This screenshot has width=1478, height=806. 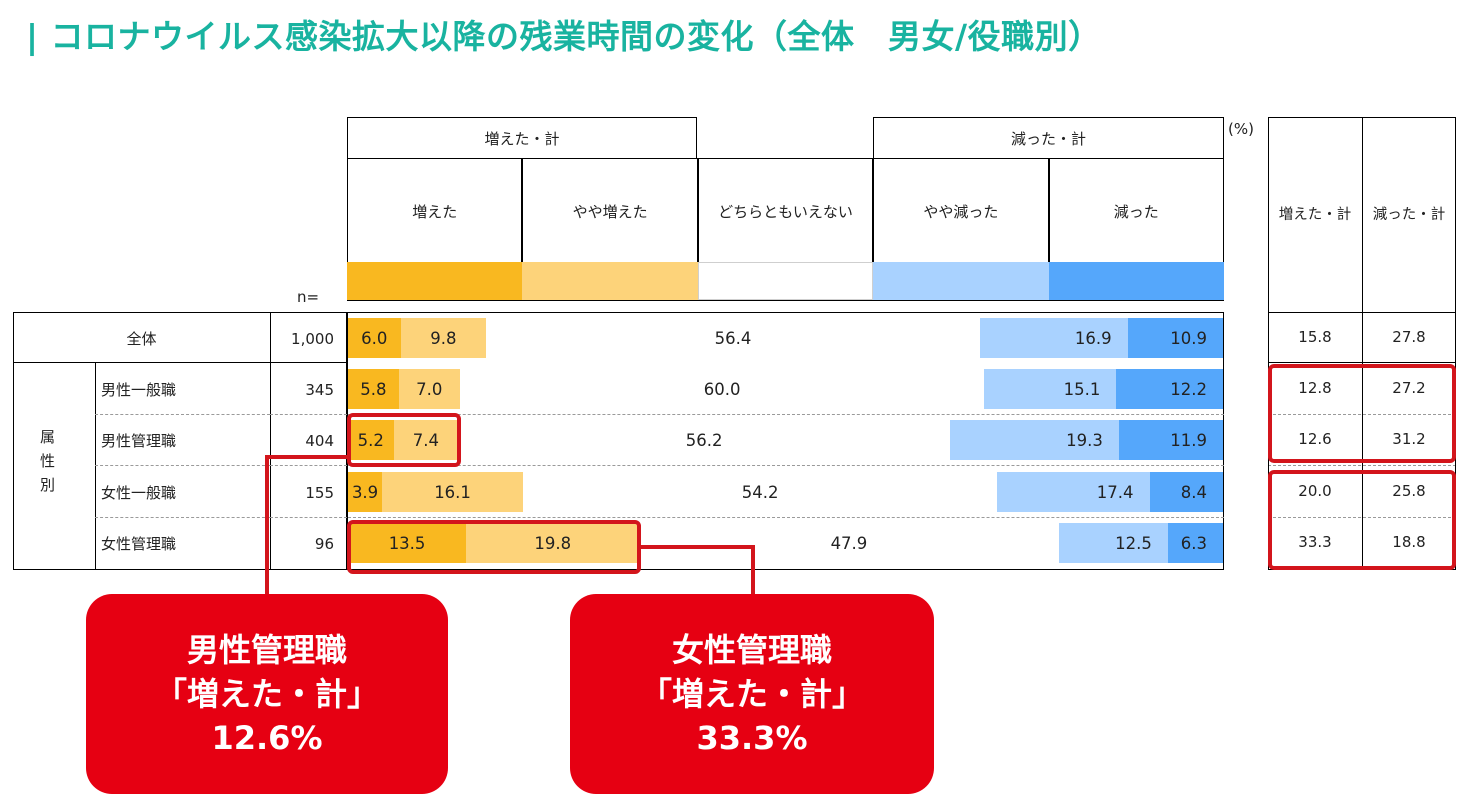 I want to click on group-label: 属 性 別, so click(x=48, y=461).